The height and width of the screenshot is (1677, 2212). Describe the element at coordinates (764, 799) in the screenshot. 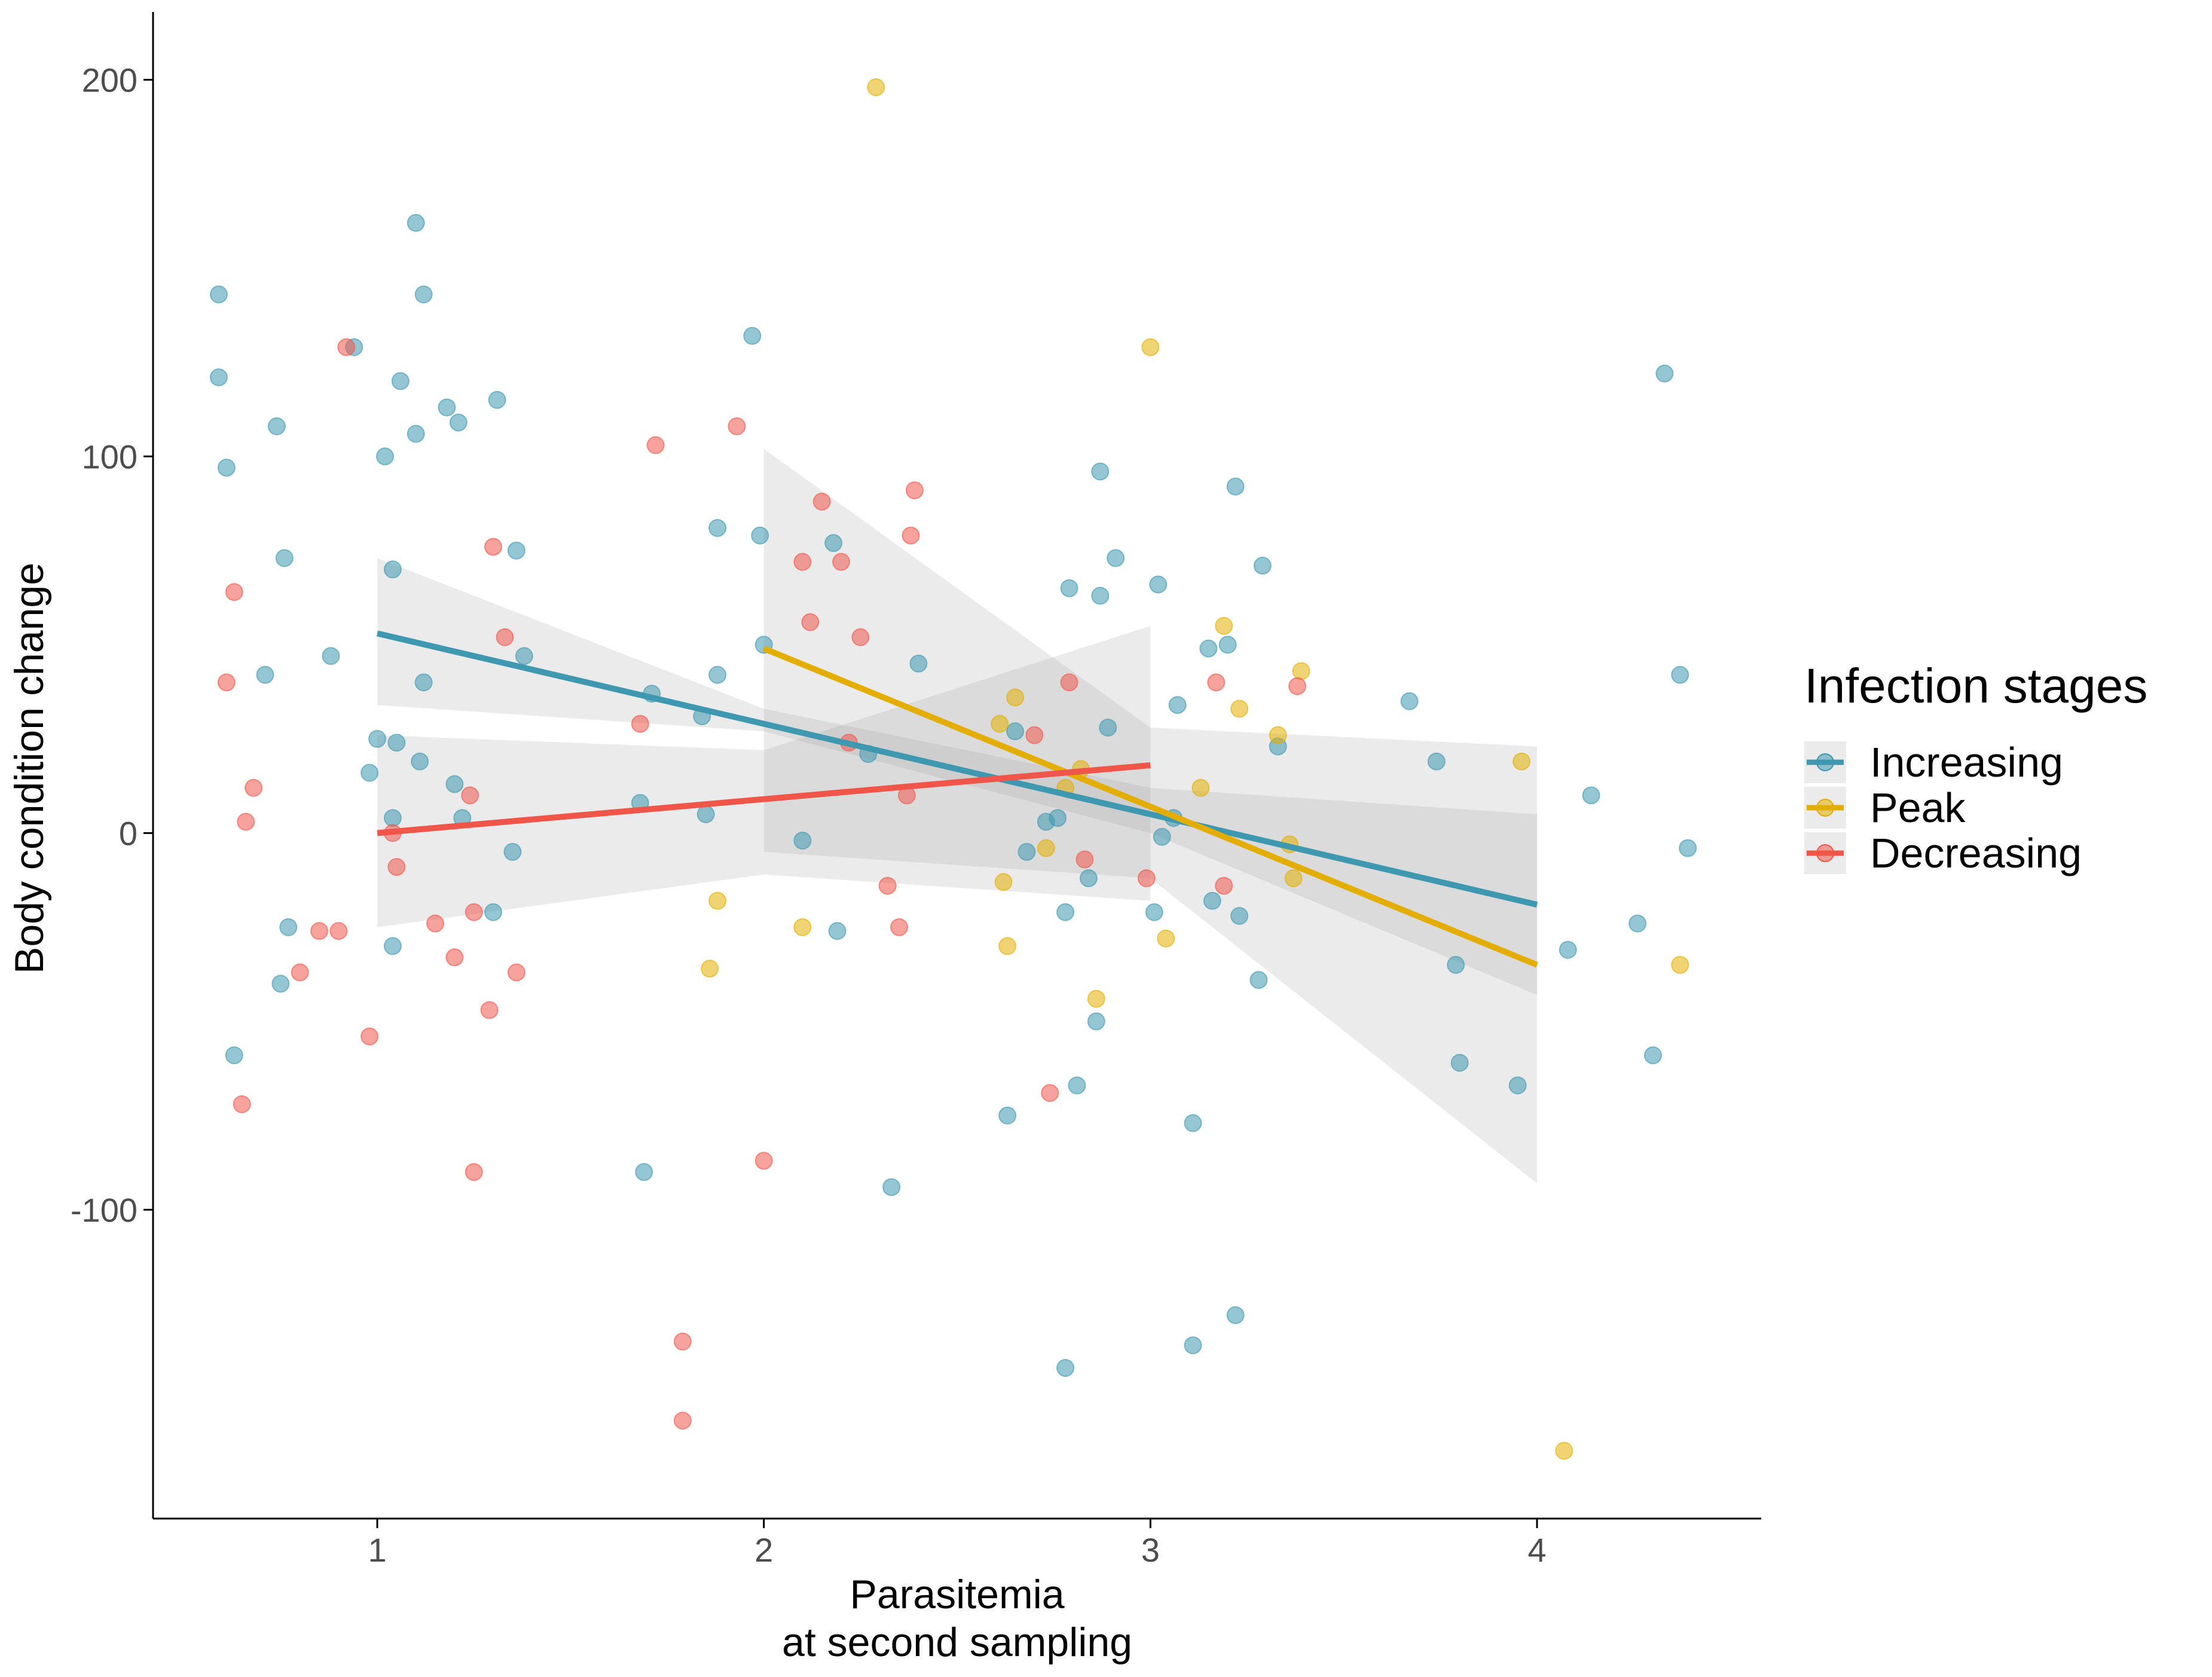

I see `fit-line-decreasing` at that location.